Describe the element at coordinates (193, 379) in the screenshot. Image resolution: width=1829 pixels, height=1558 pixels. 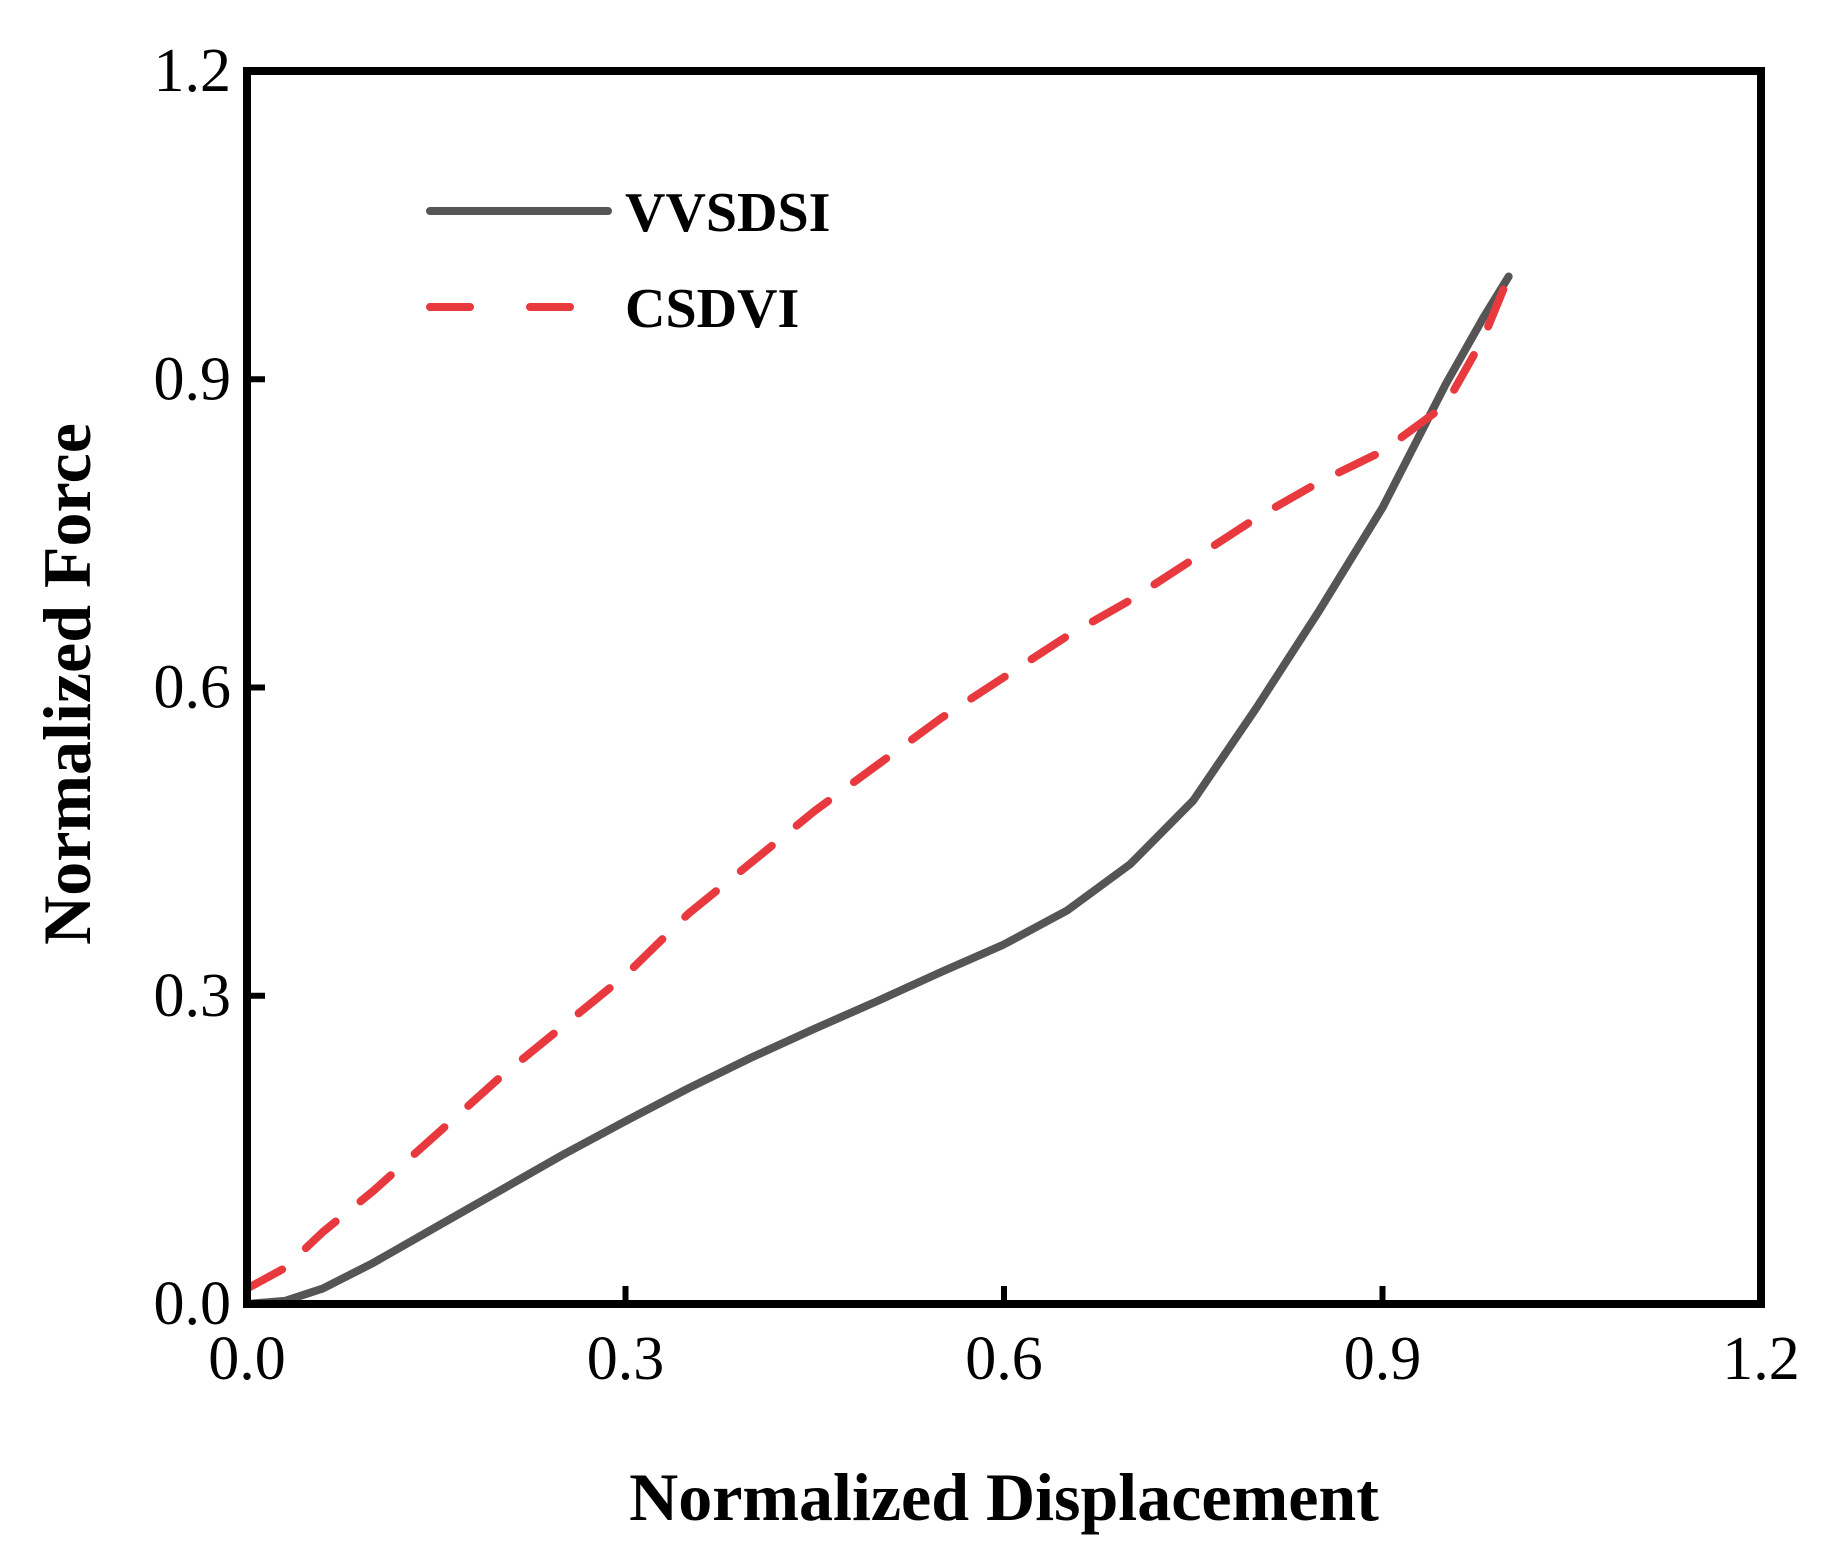
I see `y-tick-label: 0.9` at that location.